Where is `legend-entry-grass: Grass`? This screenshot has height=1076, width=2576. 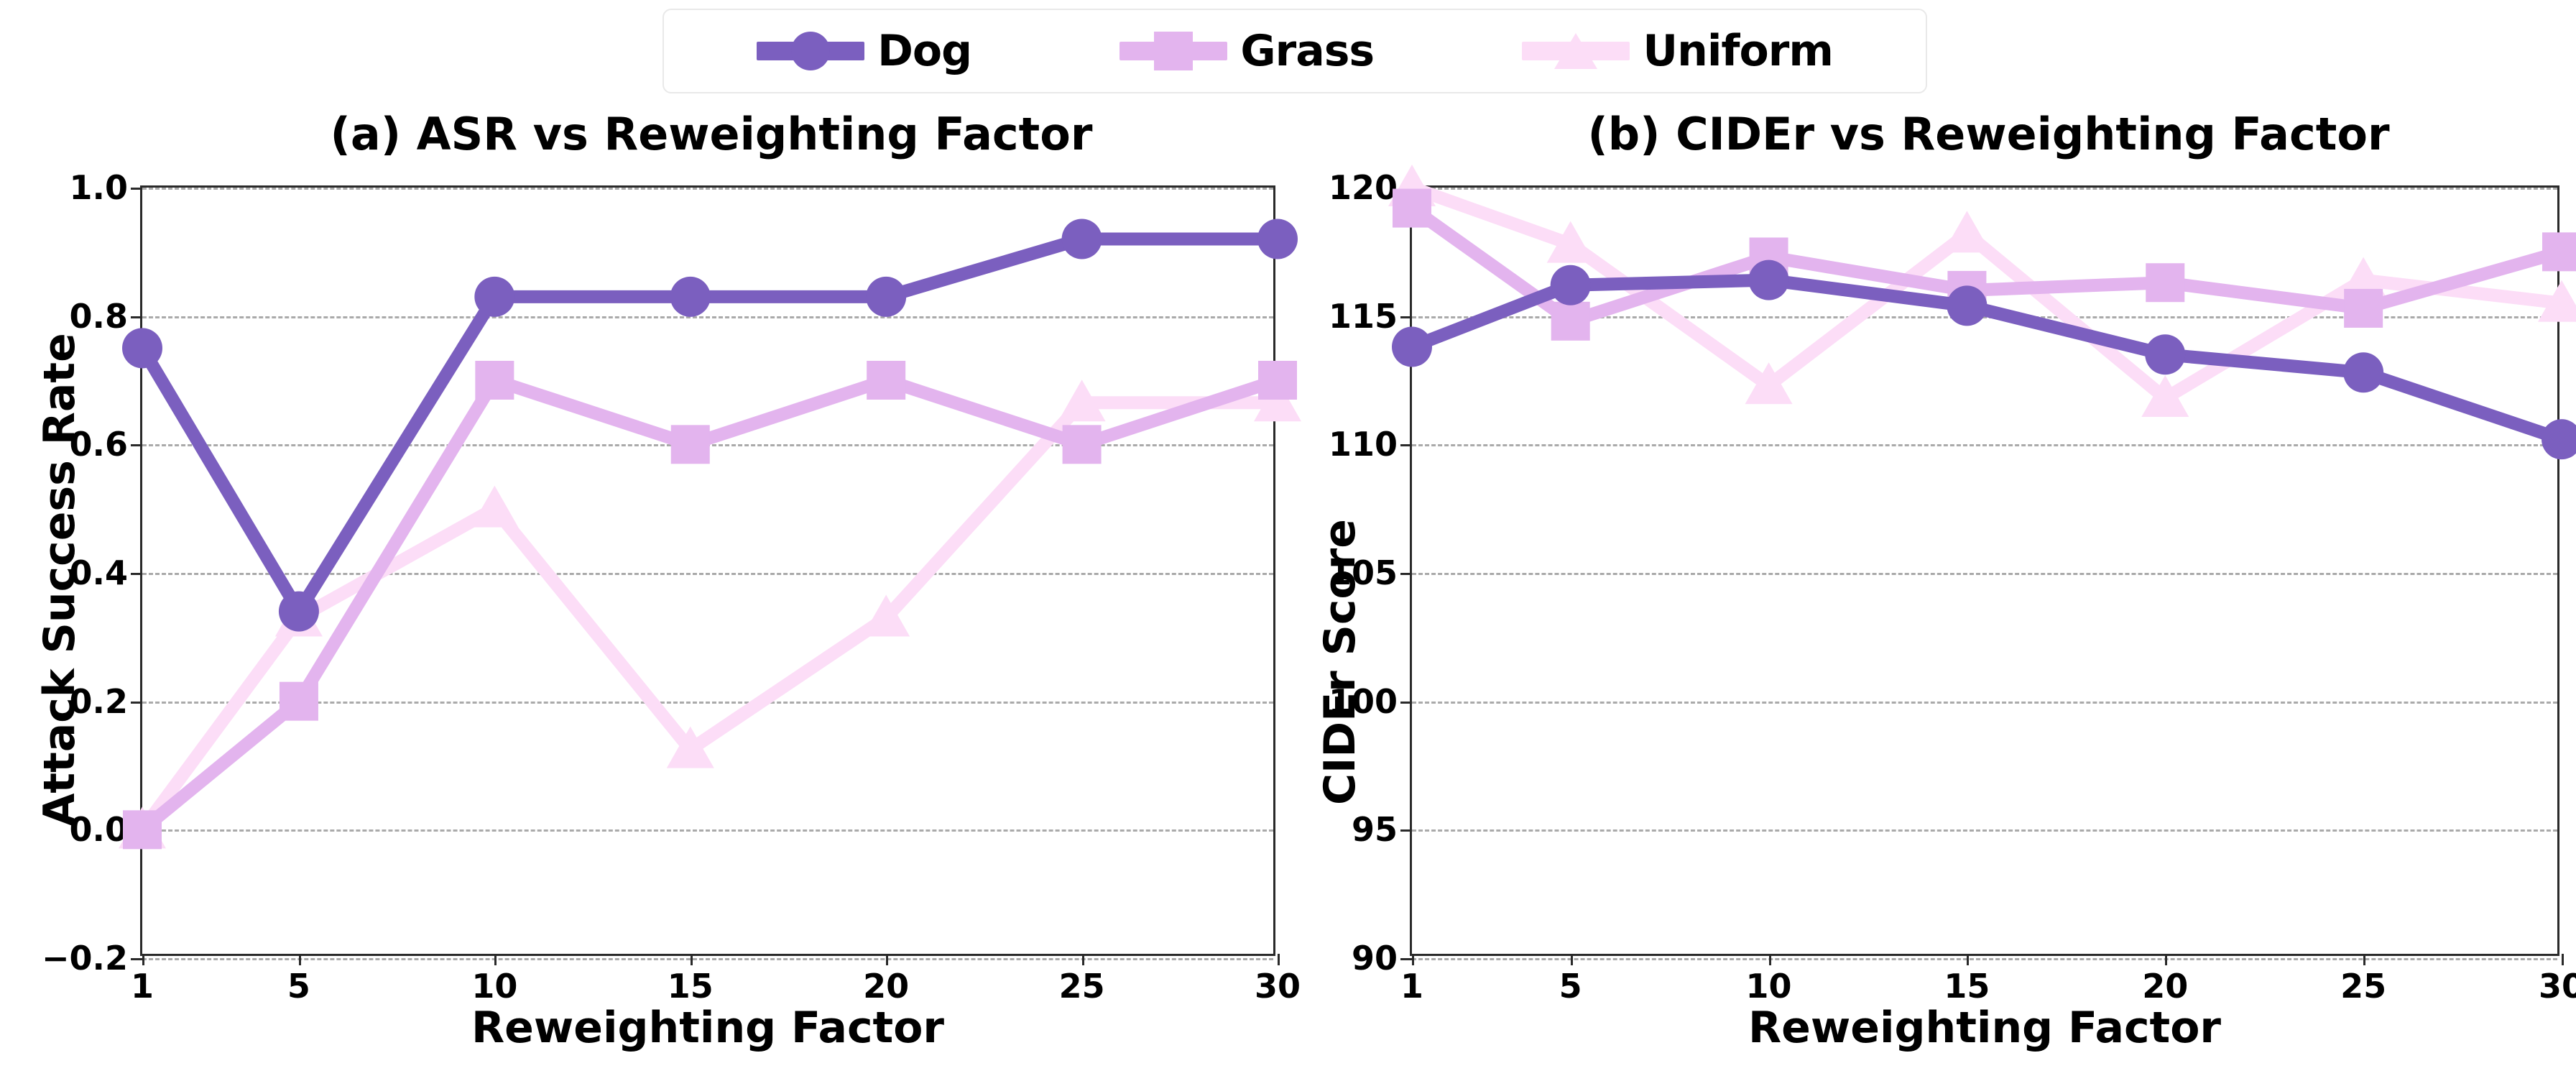 legend-entry-grass: Grass is located at coordinates (1247, 51).